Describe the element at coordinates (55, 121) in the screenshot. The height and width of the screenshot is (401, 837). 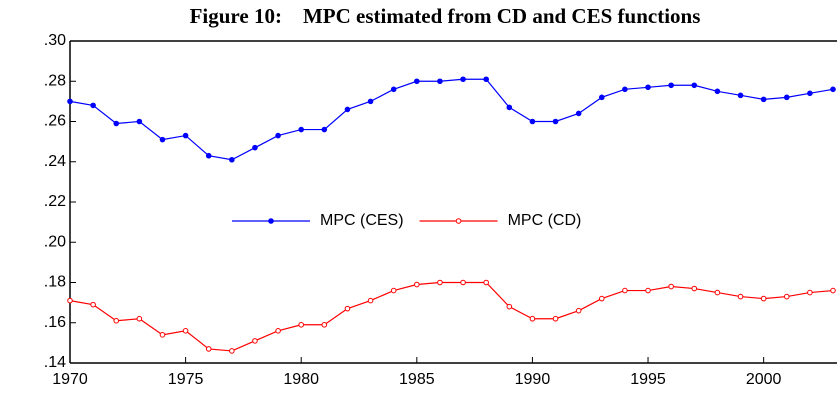
I see `y-tick-label: .26` at that location.